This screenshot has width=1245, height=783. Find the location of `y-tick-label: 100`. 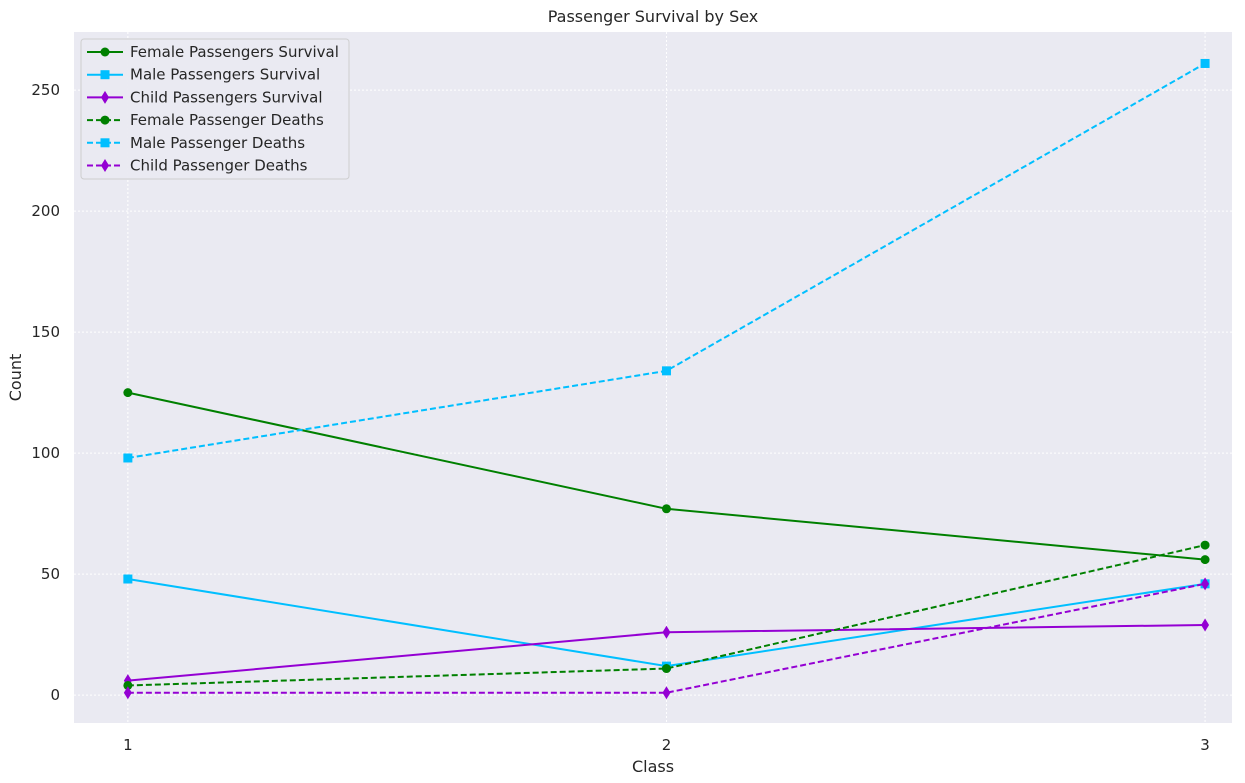

y-tick-label: 100 is located at coordinates (45, 453).